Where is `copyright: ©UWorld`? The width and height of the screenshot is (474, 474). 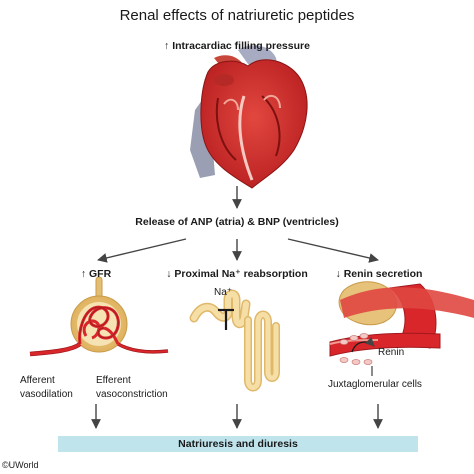
copyright: ©UWorld is located at coordinates (20, 465).